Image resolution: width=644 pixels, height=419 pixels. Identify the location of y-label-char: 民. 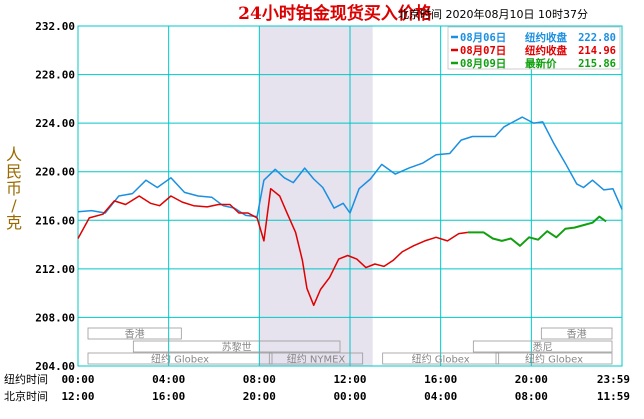
(14, 171).